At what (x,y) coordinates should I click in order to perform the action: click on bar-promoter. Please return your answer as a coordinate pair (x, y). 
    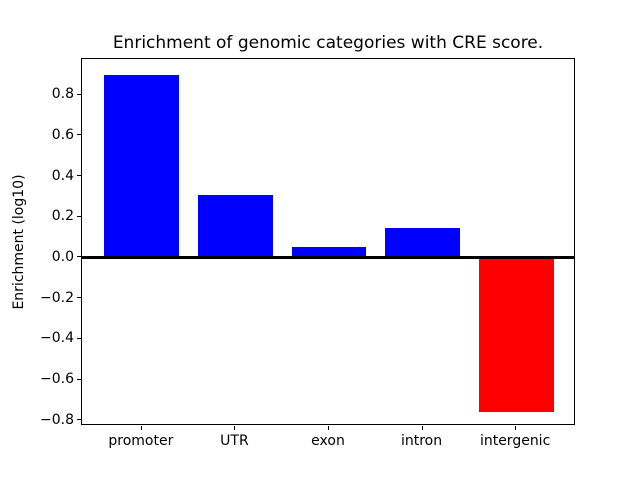
    Looking at the image, I should click on (142, 166).